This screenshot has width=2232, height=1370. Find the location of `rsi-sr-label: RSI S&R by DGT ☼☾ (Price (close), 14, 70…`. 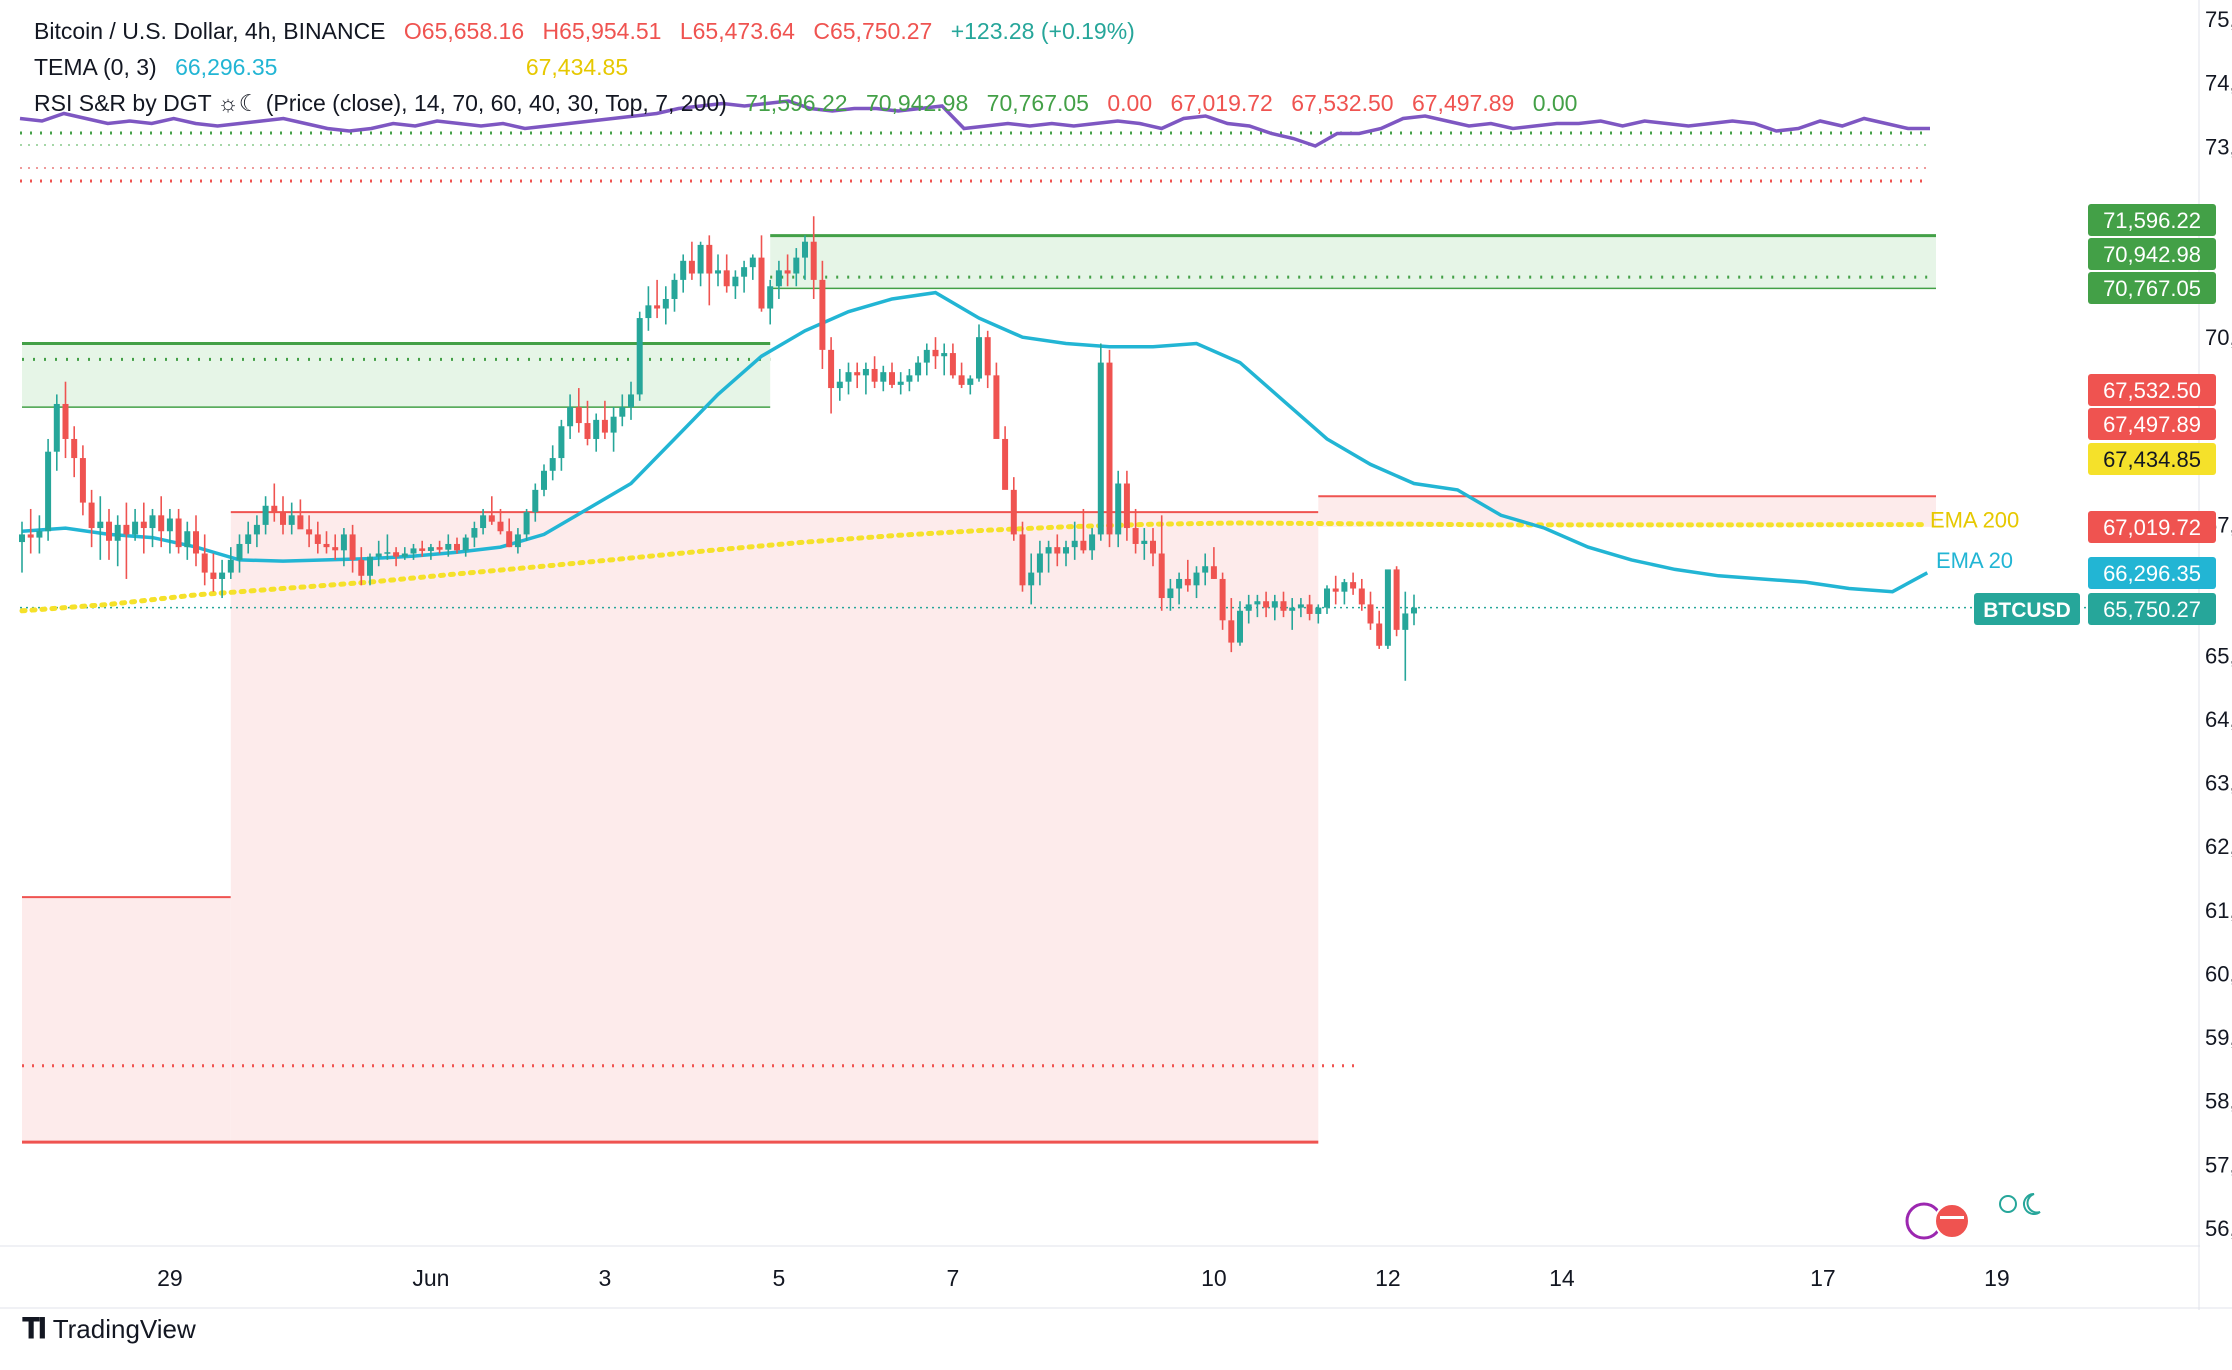

rsi-sr-label: RSI S&R by DGT ☼☾ (Price (close), 14, 70… is located at coordinates (380, 103).